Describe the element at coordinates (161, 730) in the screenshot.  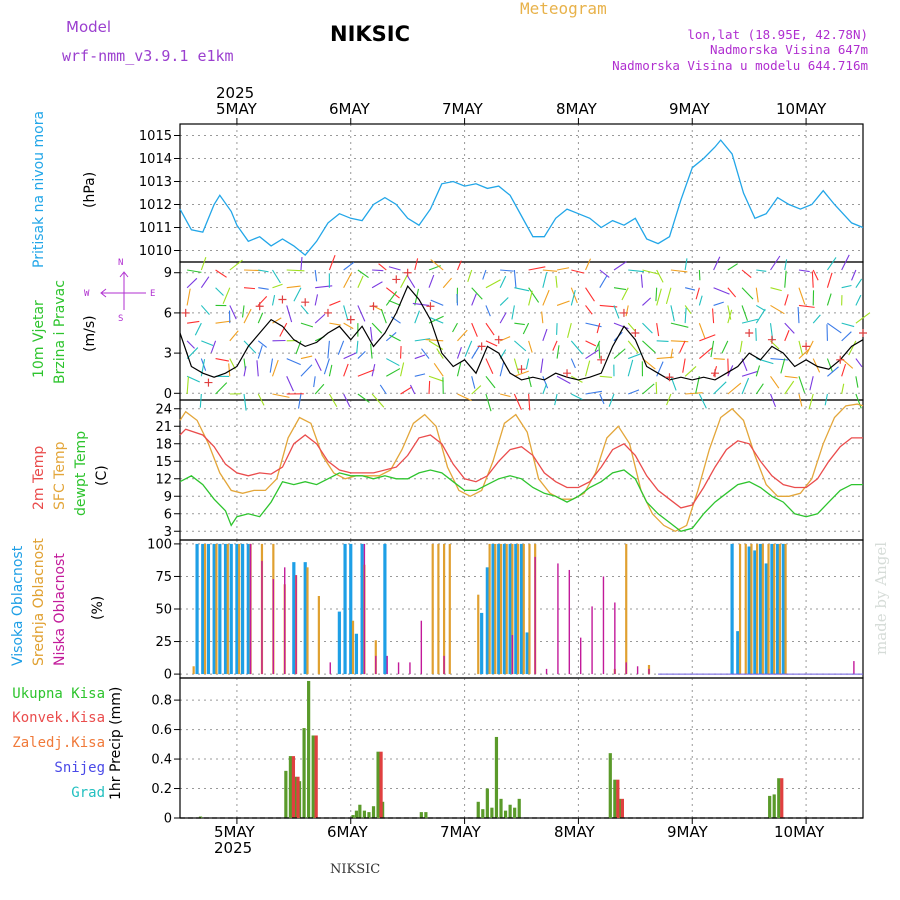
I see `y-tick-label: 0.6` at that location.